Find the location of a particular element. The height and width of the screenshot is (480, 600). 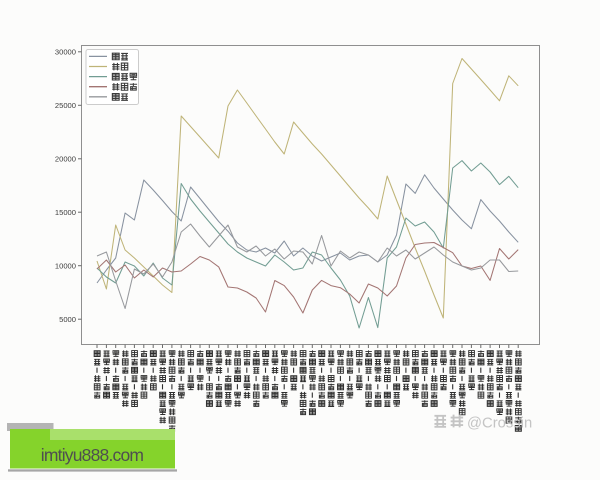

svg-text: 15000 is located at coordinates (65, 212).